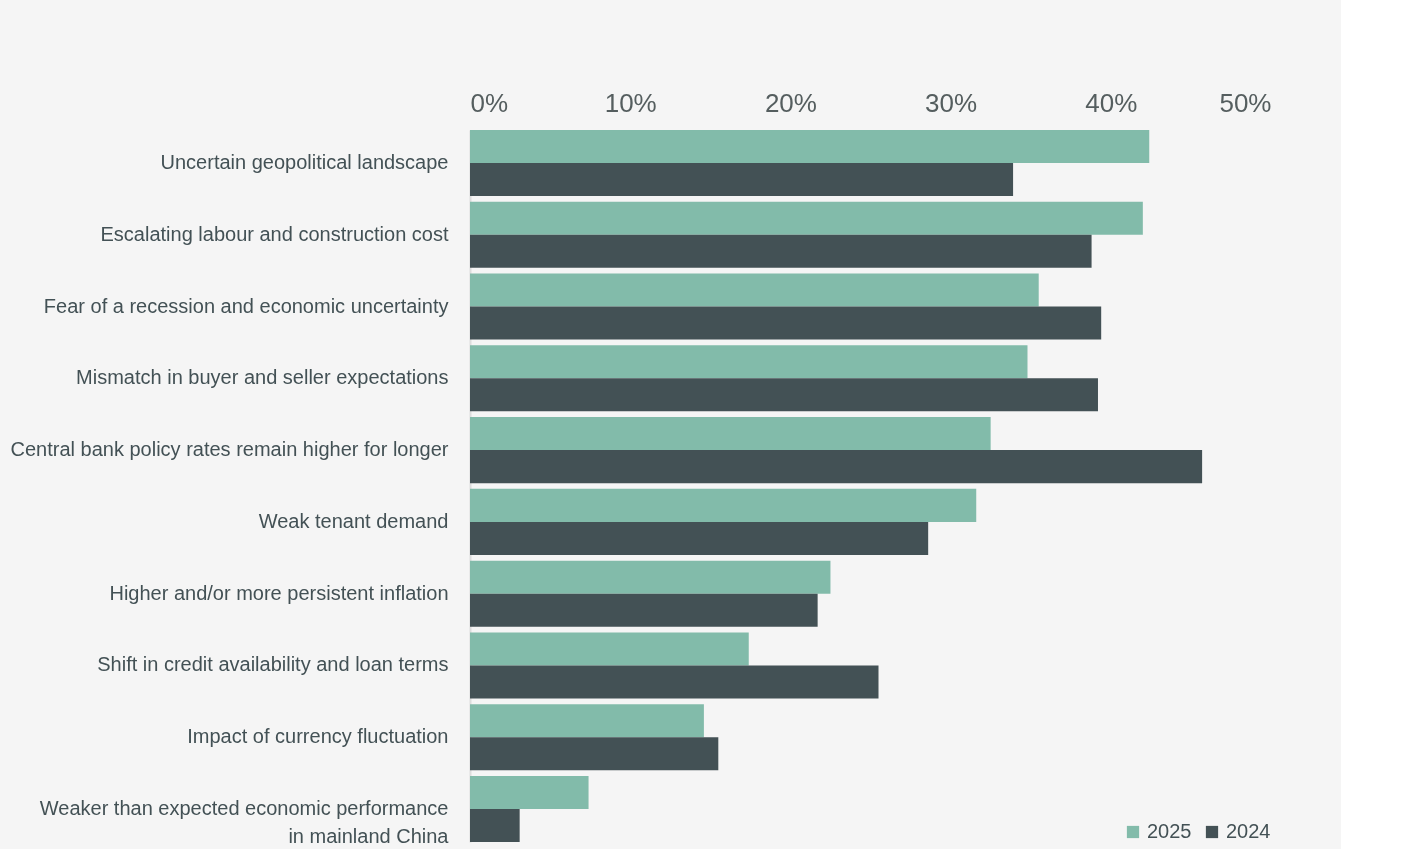  I want to click on x-tick-label: 50%, so click(1245, 102).